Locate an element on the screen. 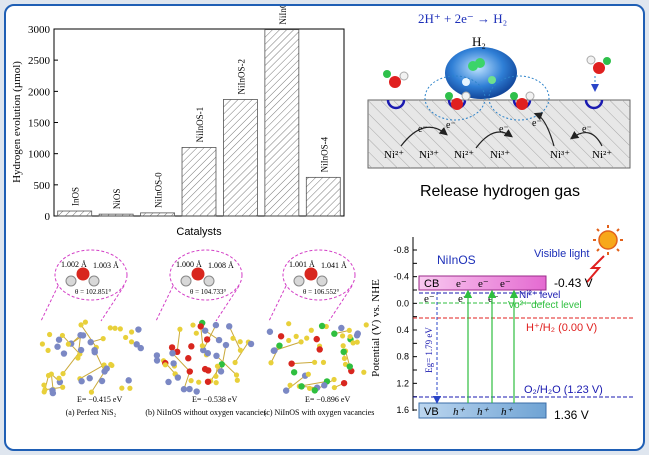 The image size is (649, 455). bar-category-label: NiInOS-0 is located at coordinates (159, 190).